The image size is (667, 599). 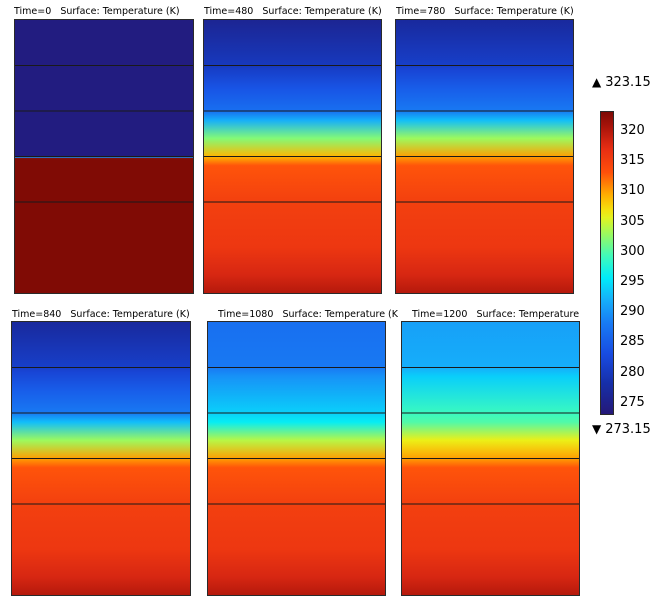 I want to click on colorbar-tick-label: 310, so click(x=632, y=191).